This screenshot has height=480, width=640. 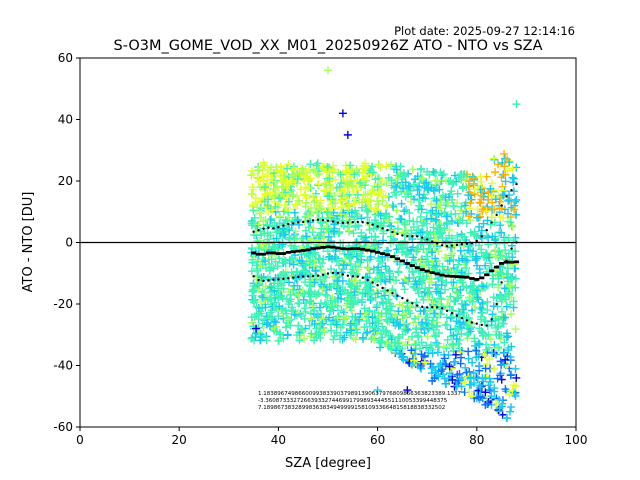 I want to click on y-axis: 60 40 20 0 -20 -40 -60, so click(x=66, y=242).